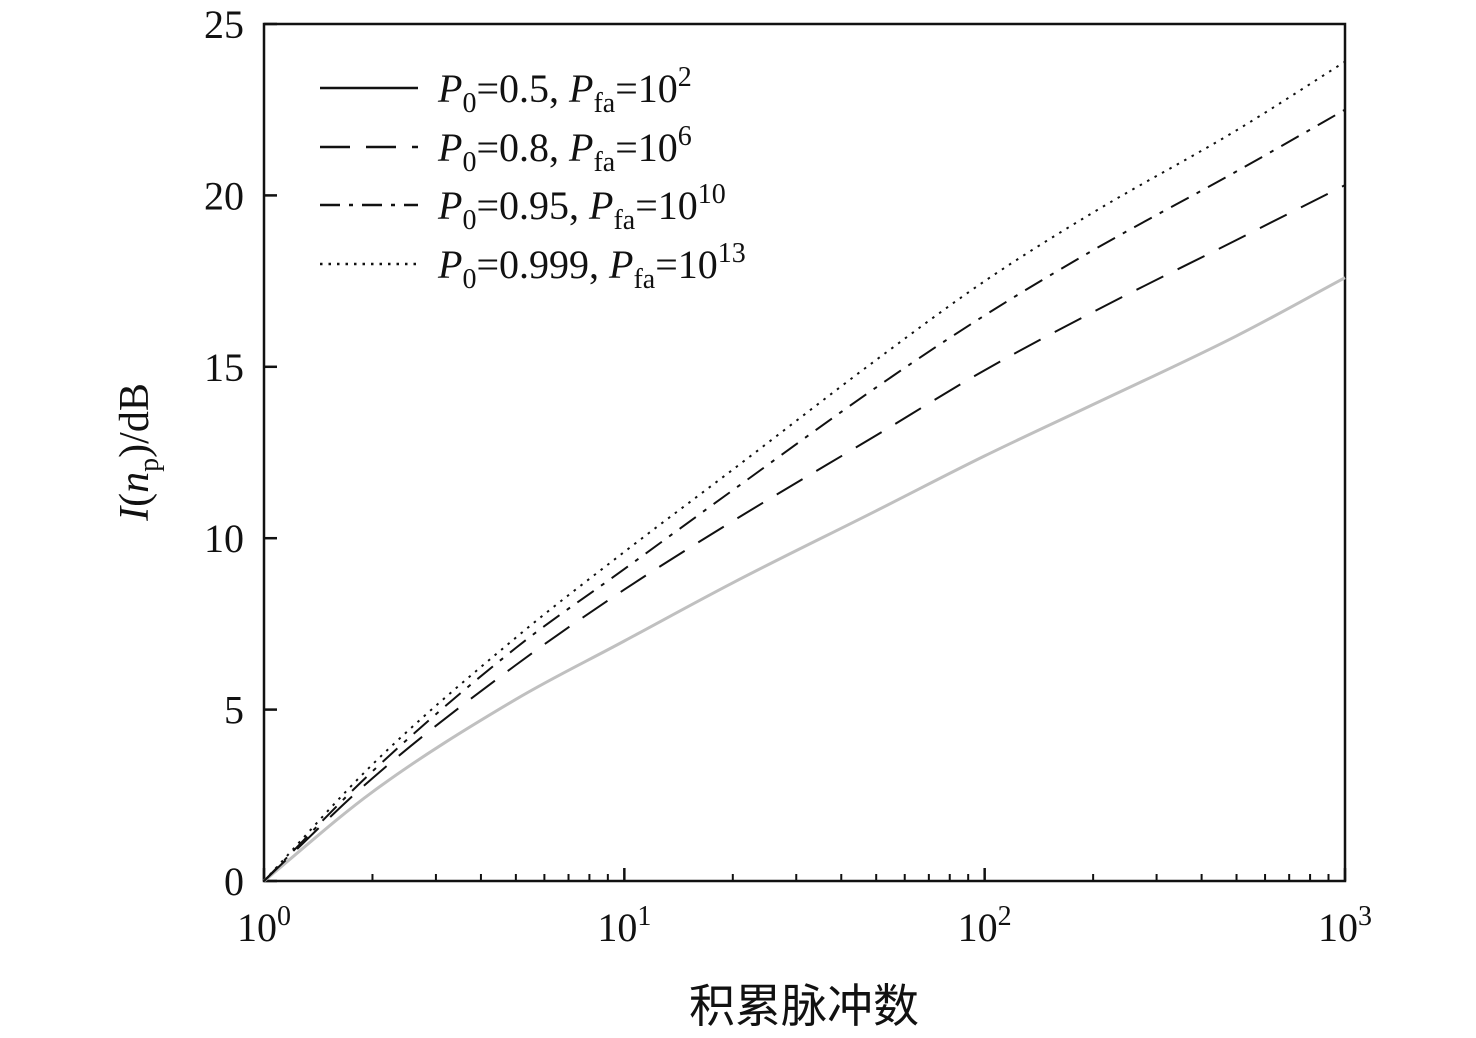 This screenshot has height=1038, width=1476. I want to click on x-tick-labels: 10⁰ 10¹ 10² 10³, so click(804, 925).